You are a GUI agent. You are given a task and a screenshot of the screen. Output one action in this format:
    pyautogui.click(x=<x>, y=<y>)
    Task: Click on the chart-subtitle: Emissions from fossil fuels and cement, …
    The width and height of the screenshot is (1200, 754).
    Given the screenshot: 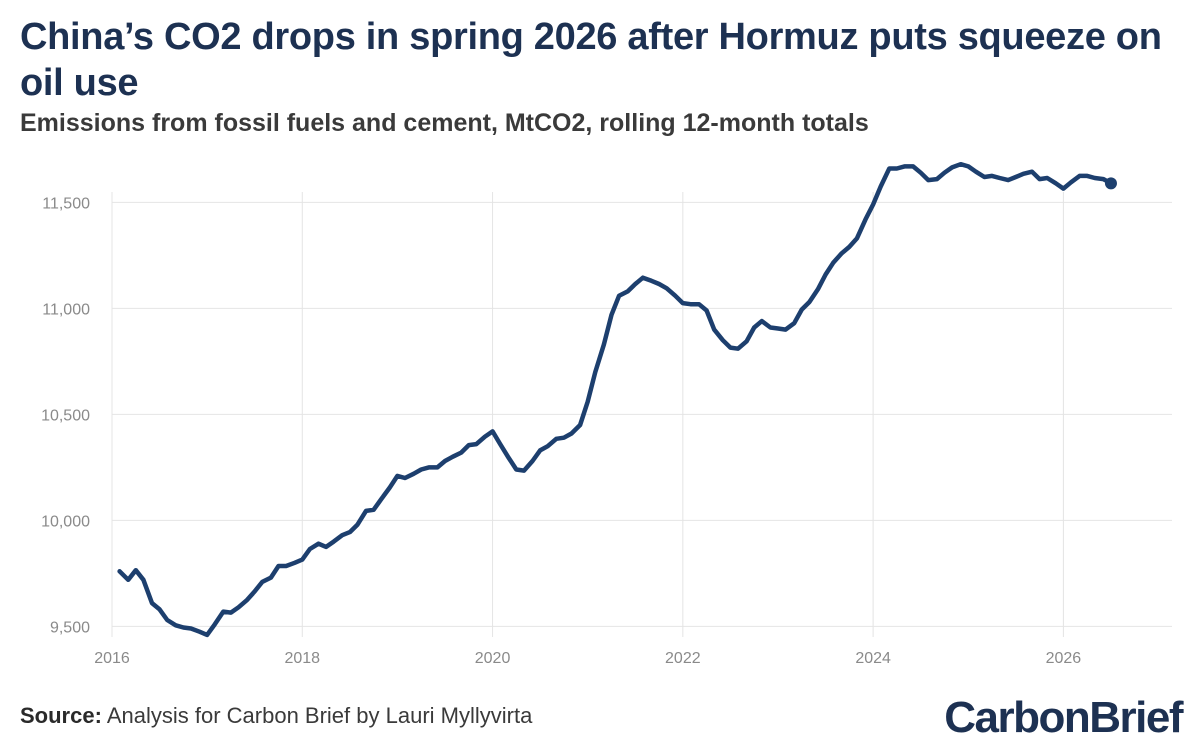 What is the action you would take?
    pyautogui.click(x=444, y=123)
    